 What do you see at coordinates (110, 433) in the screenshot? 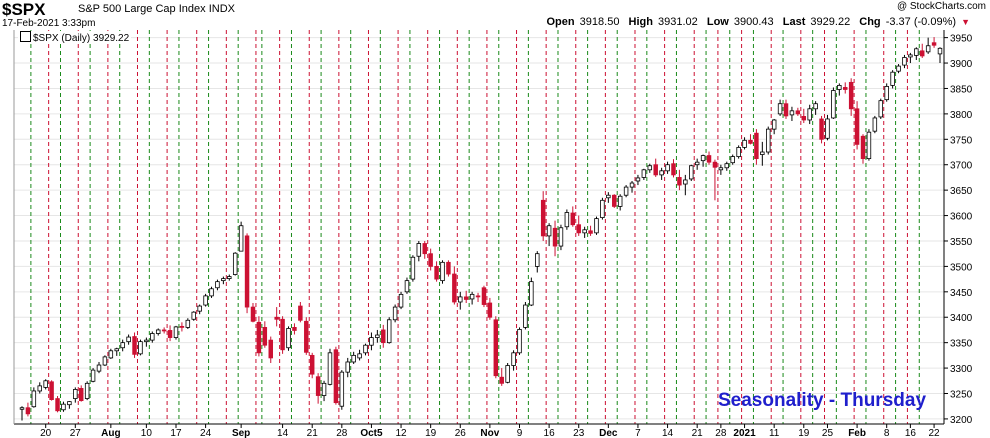
I see `x-tick-label: Aug` at bounding box center [110, 433].